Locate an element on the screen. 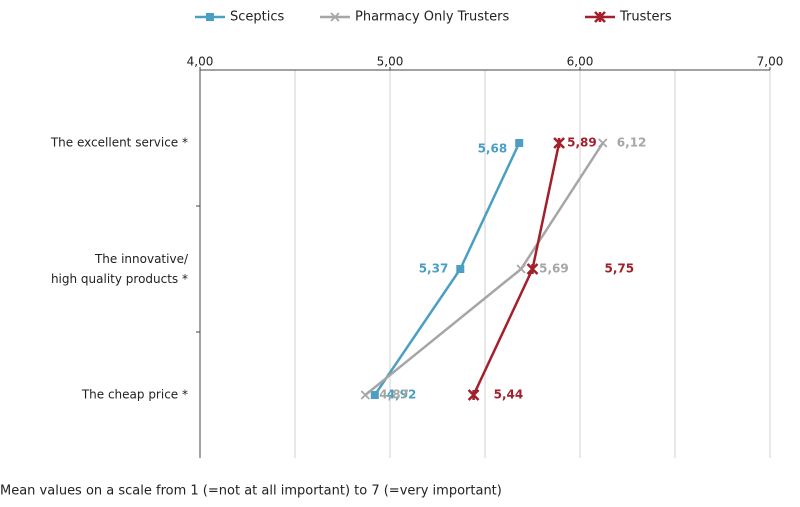 The image size is (800, 507). legend-label: Pharmacy Only Trusters is located at coordinates (432, 17).